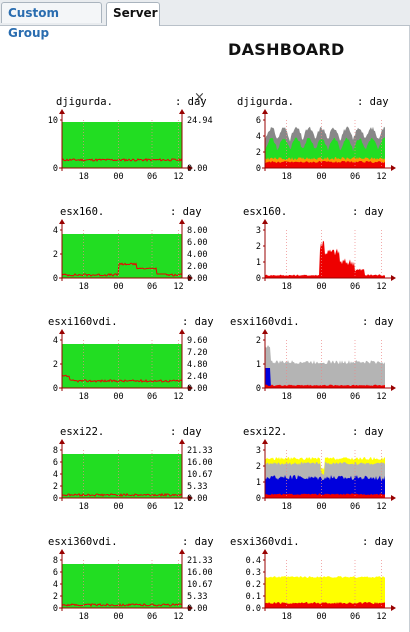 The width and height of the screenshot is (410, 632). Describe the element at coordinates (321, 397) in the screenshot. I see `graph-right-2-x-tick-1: 00` at that location.